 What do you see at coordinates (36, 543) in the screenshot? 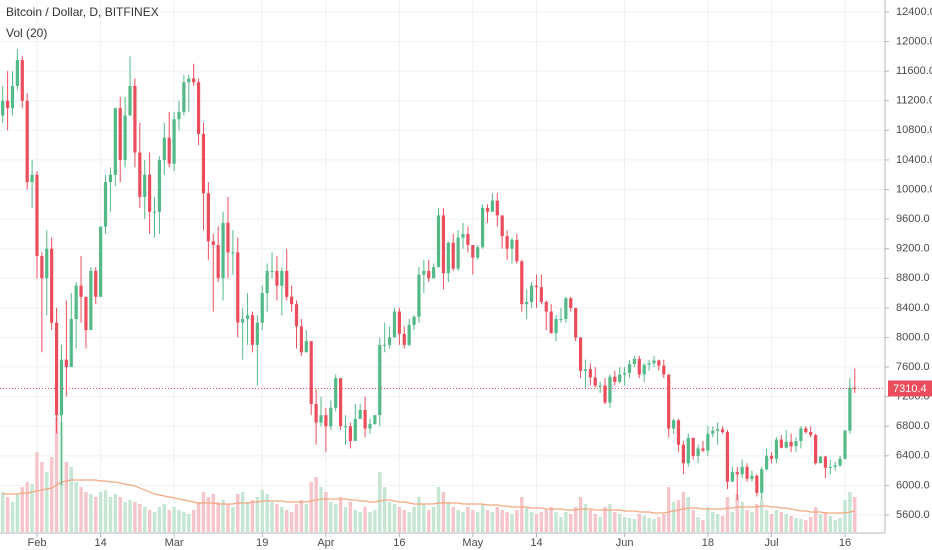
I see `x-tick-label: Feb` at bounding box center [36, 543].